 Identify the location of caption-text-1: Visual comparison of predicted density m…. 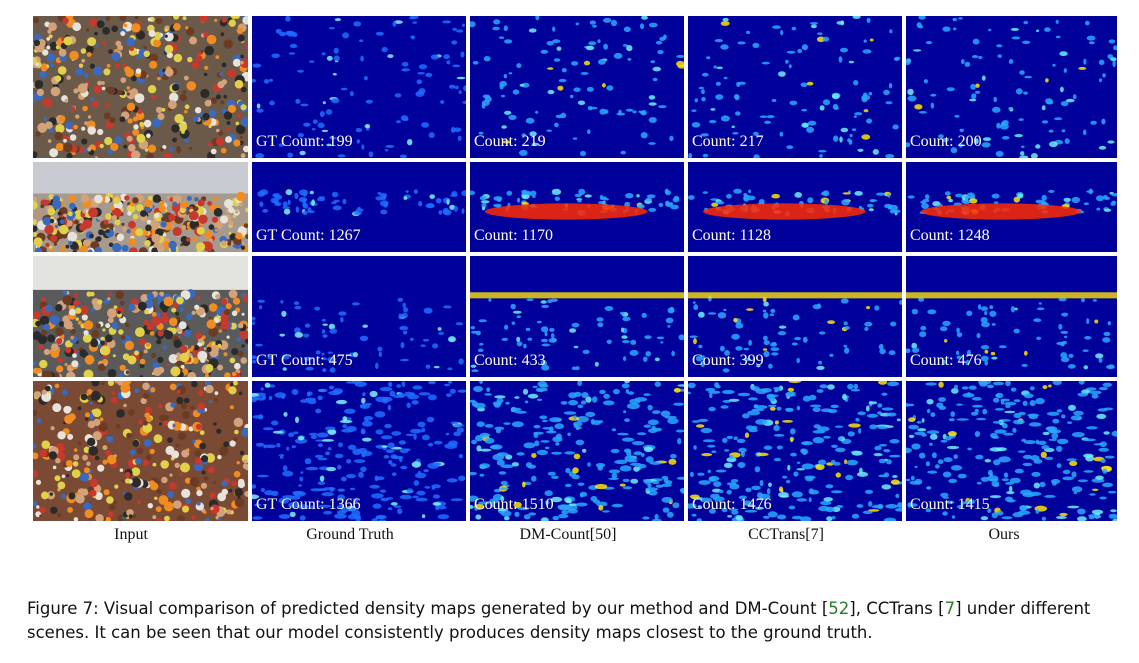
(463, 608).